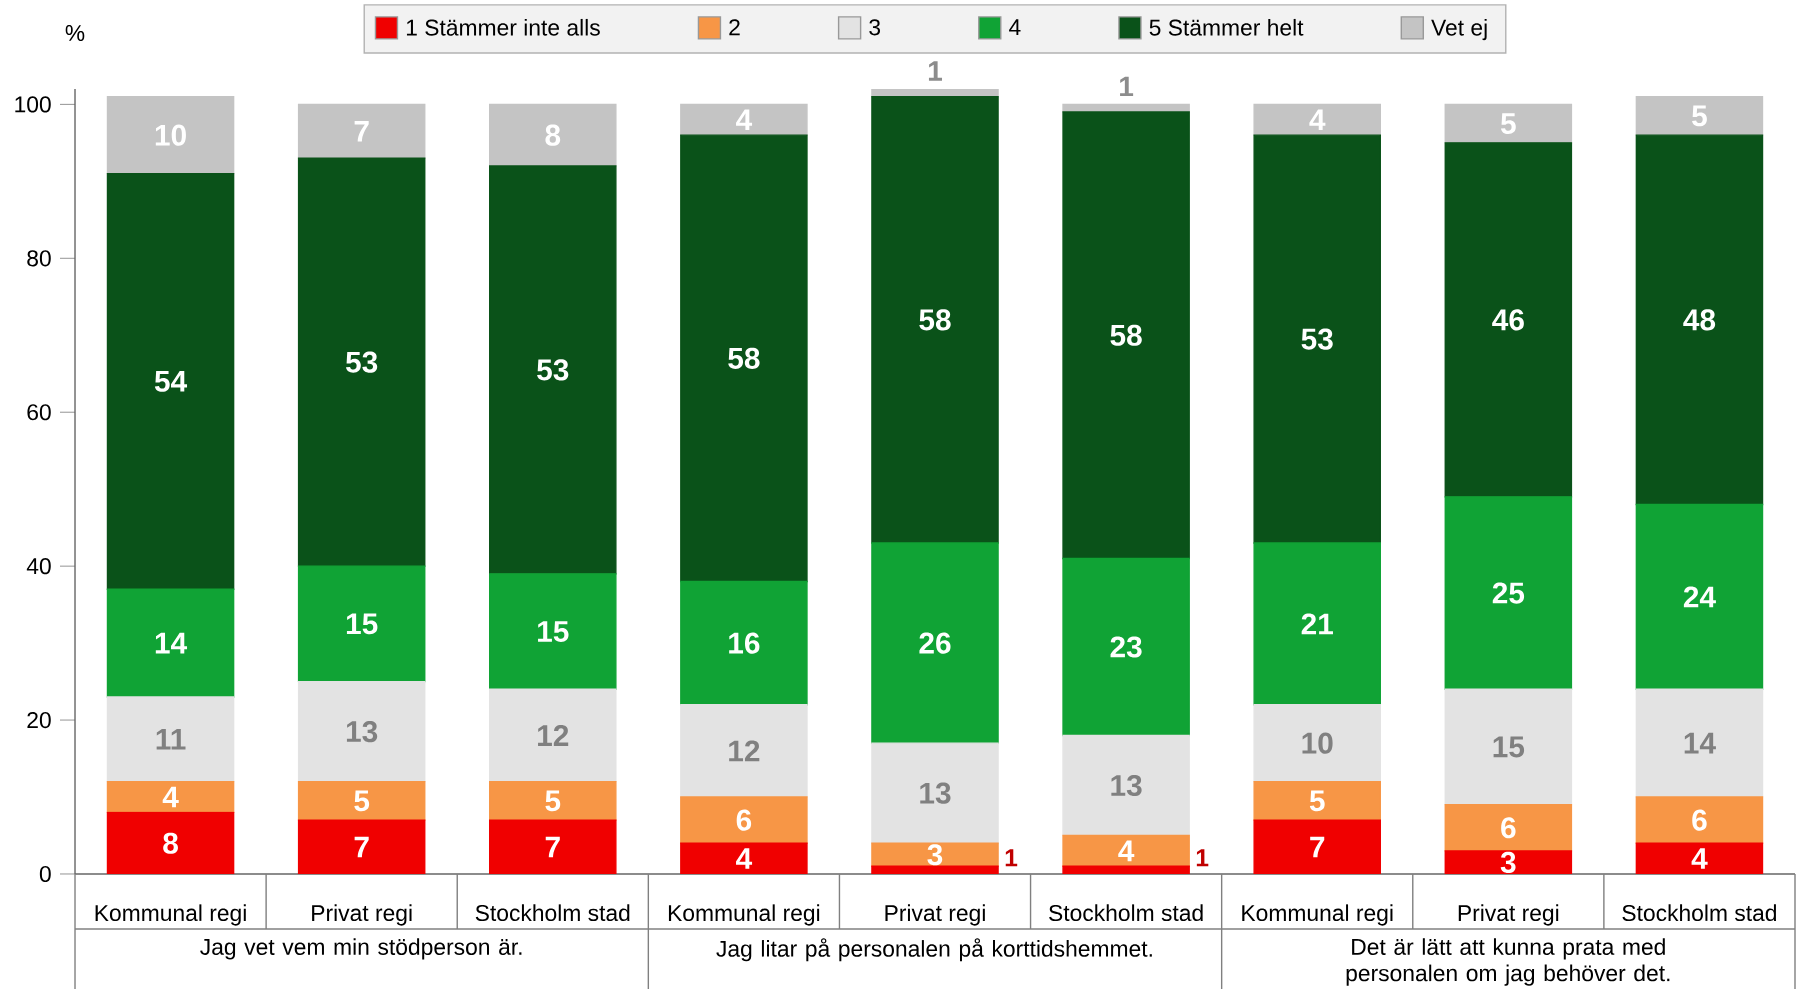 The height and width of the screenshot is (993, 1797). Describe the element at coordinates (744, 915) in the screenshot. I see `x-tick-label: Kommunal regi` at that location.